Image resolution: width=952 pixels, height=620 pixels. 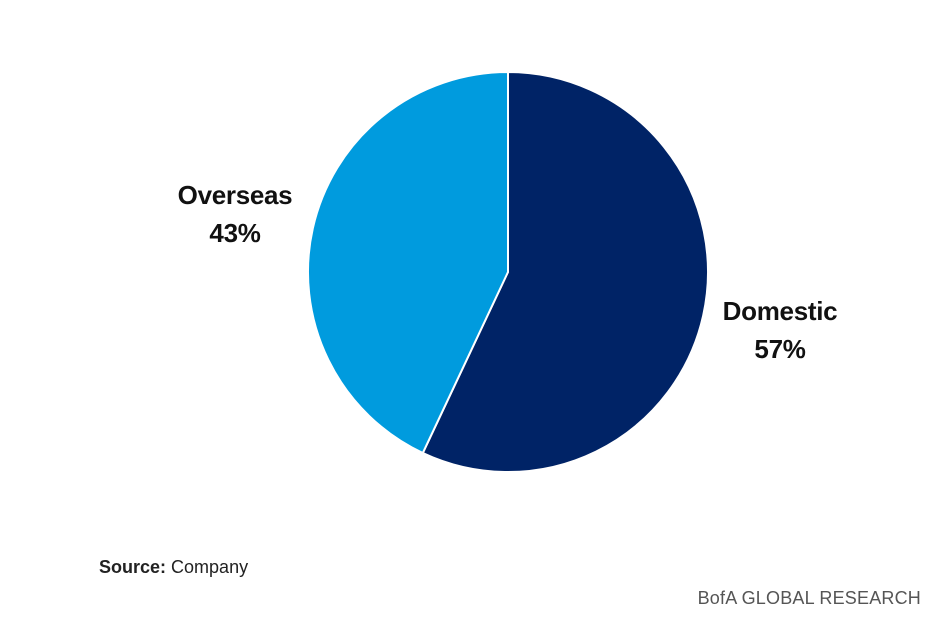 I want to click on slice-label-domestic: Domestic 57%, so click(x=780, y=330).